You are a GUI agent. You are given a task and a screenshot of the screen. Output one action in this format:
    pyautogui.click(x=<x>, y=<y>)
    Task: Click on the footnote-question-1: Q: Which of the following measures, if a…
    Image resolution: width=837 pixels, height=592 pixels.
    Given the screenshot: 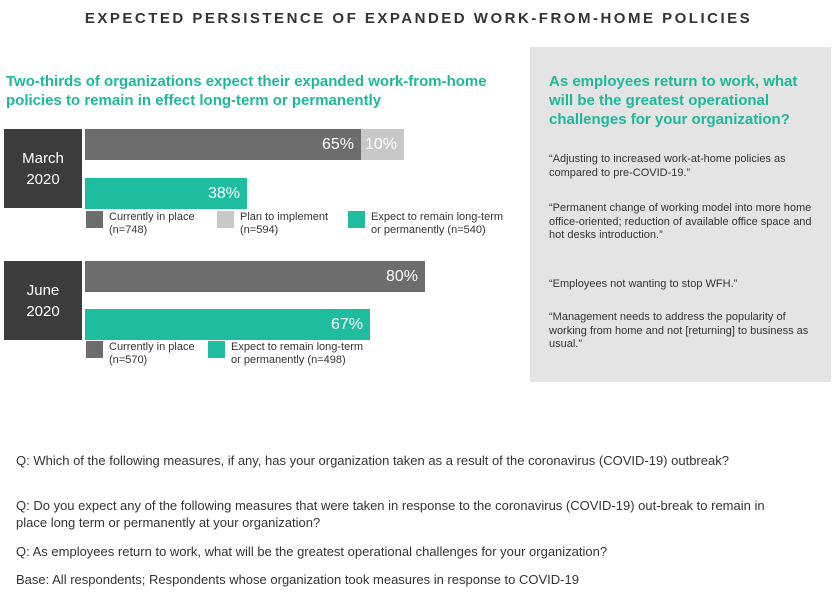 What is the action you would take?
    pyautogui.click(x=372, y=460)
    